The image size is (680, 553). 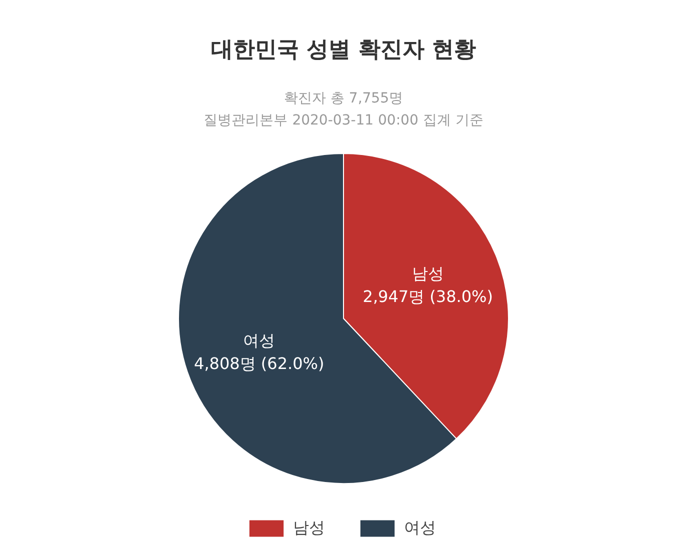 I want to click on data-label: 4,808명 (62.0%), so click(x=259, y=363).